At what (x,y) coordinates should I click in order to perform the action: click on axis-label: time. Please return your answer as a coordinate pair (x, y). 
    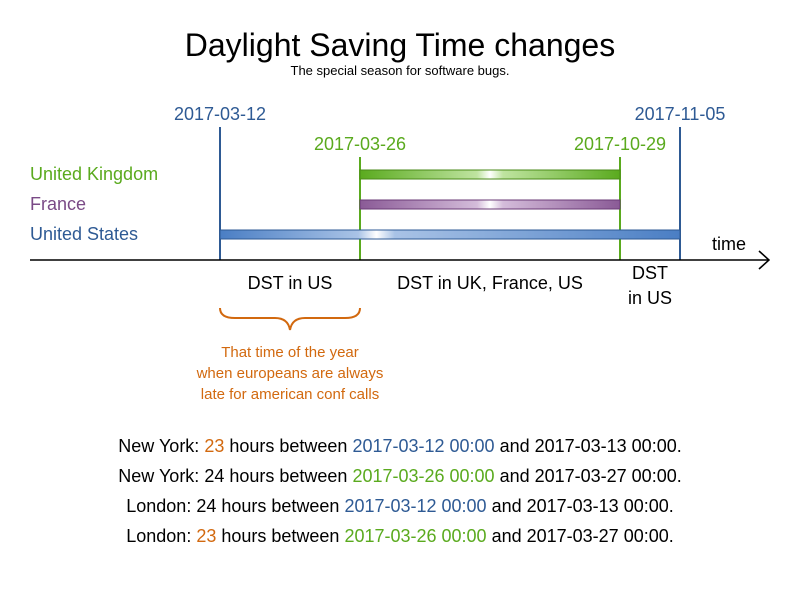
    Looking at the image, I should click on (729, 244).